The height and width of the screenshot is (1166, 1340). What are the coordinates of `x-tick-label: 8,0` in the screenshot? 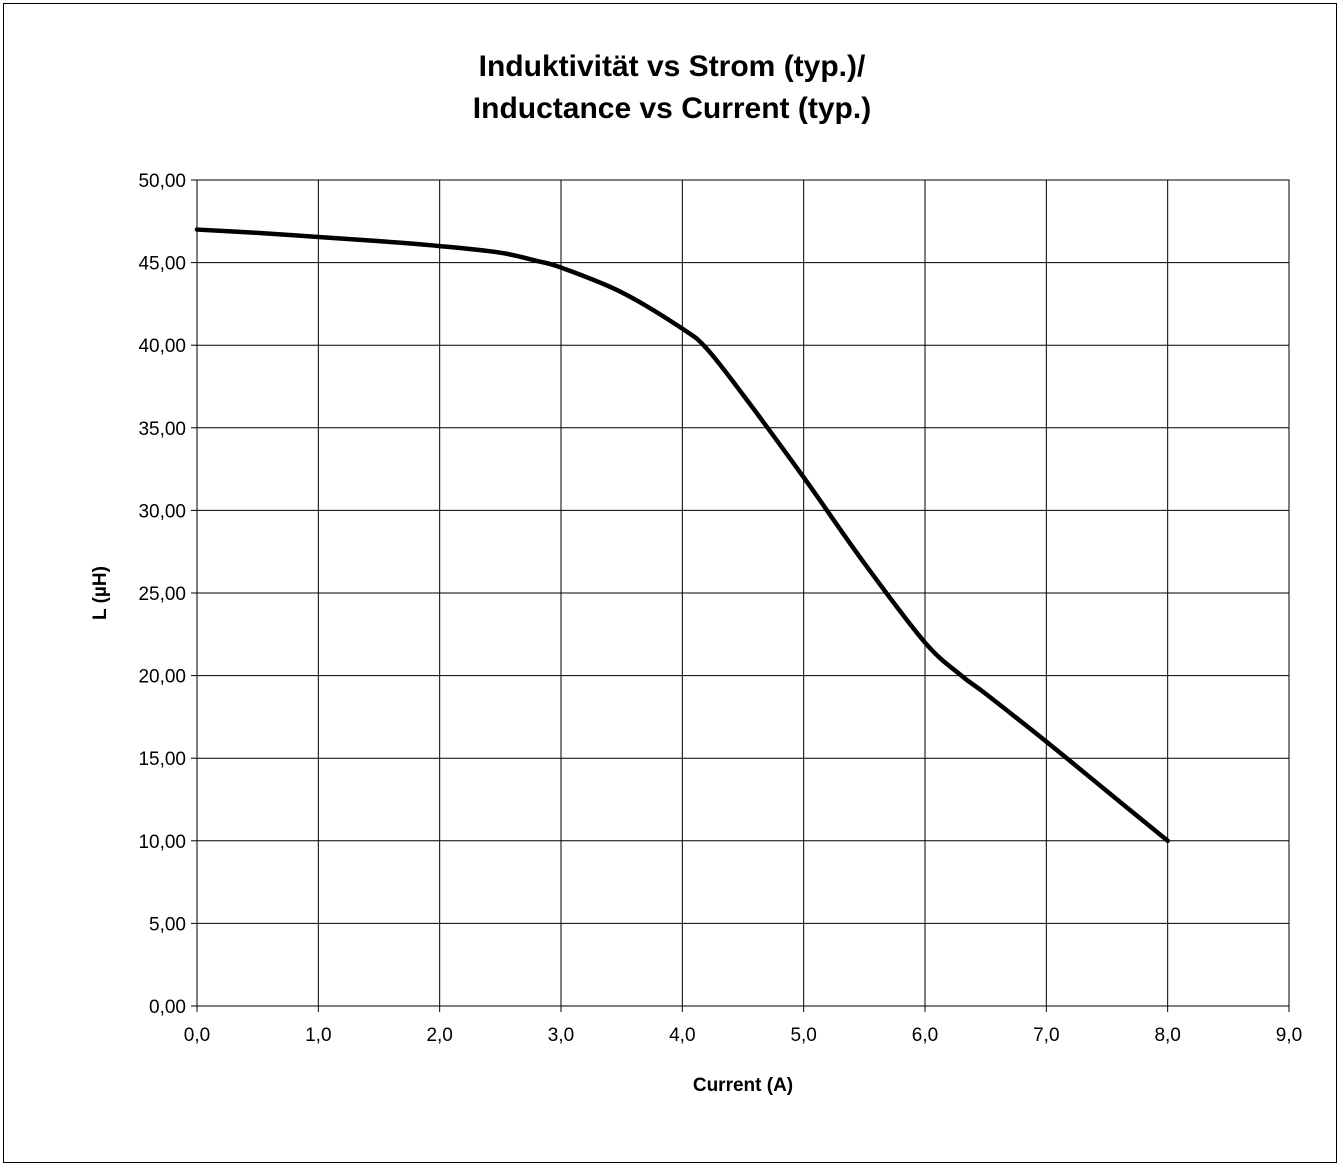 It's located at (1167, 1035).